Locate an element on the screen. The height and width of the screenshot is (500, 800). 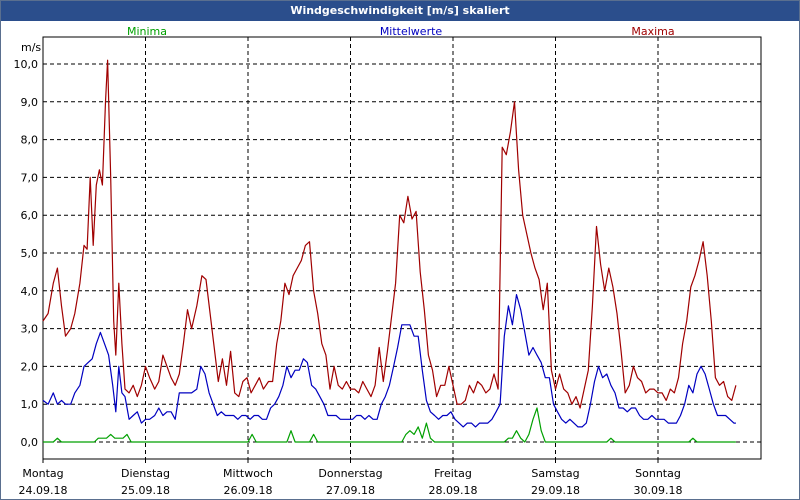
x-tick-day: Mittwoch is located at coordinates (248, 473).